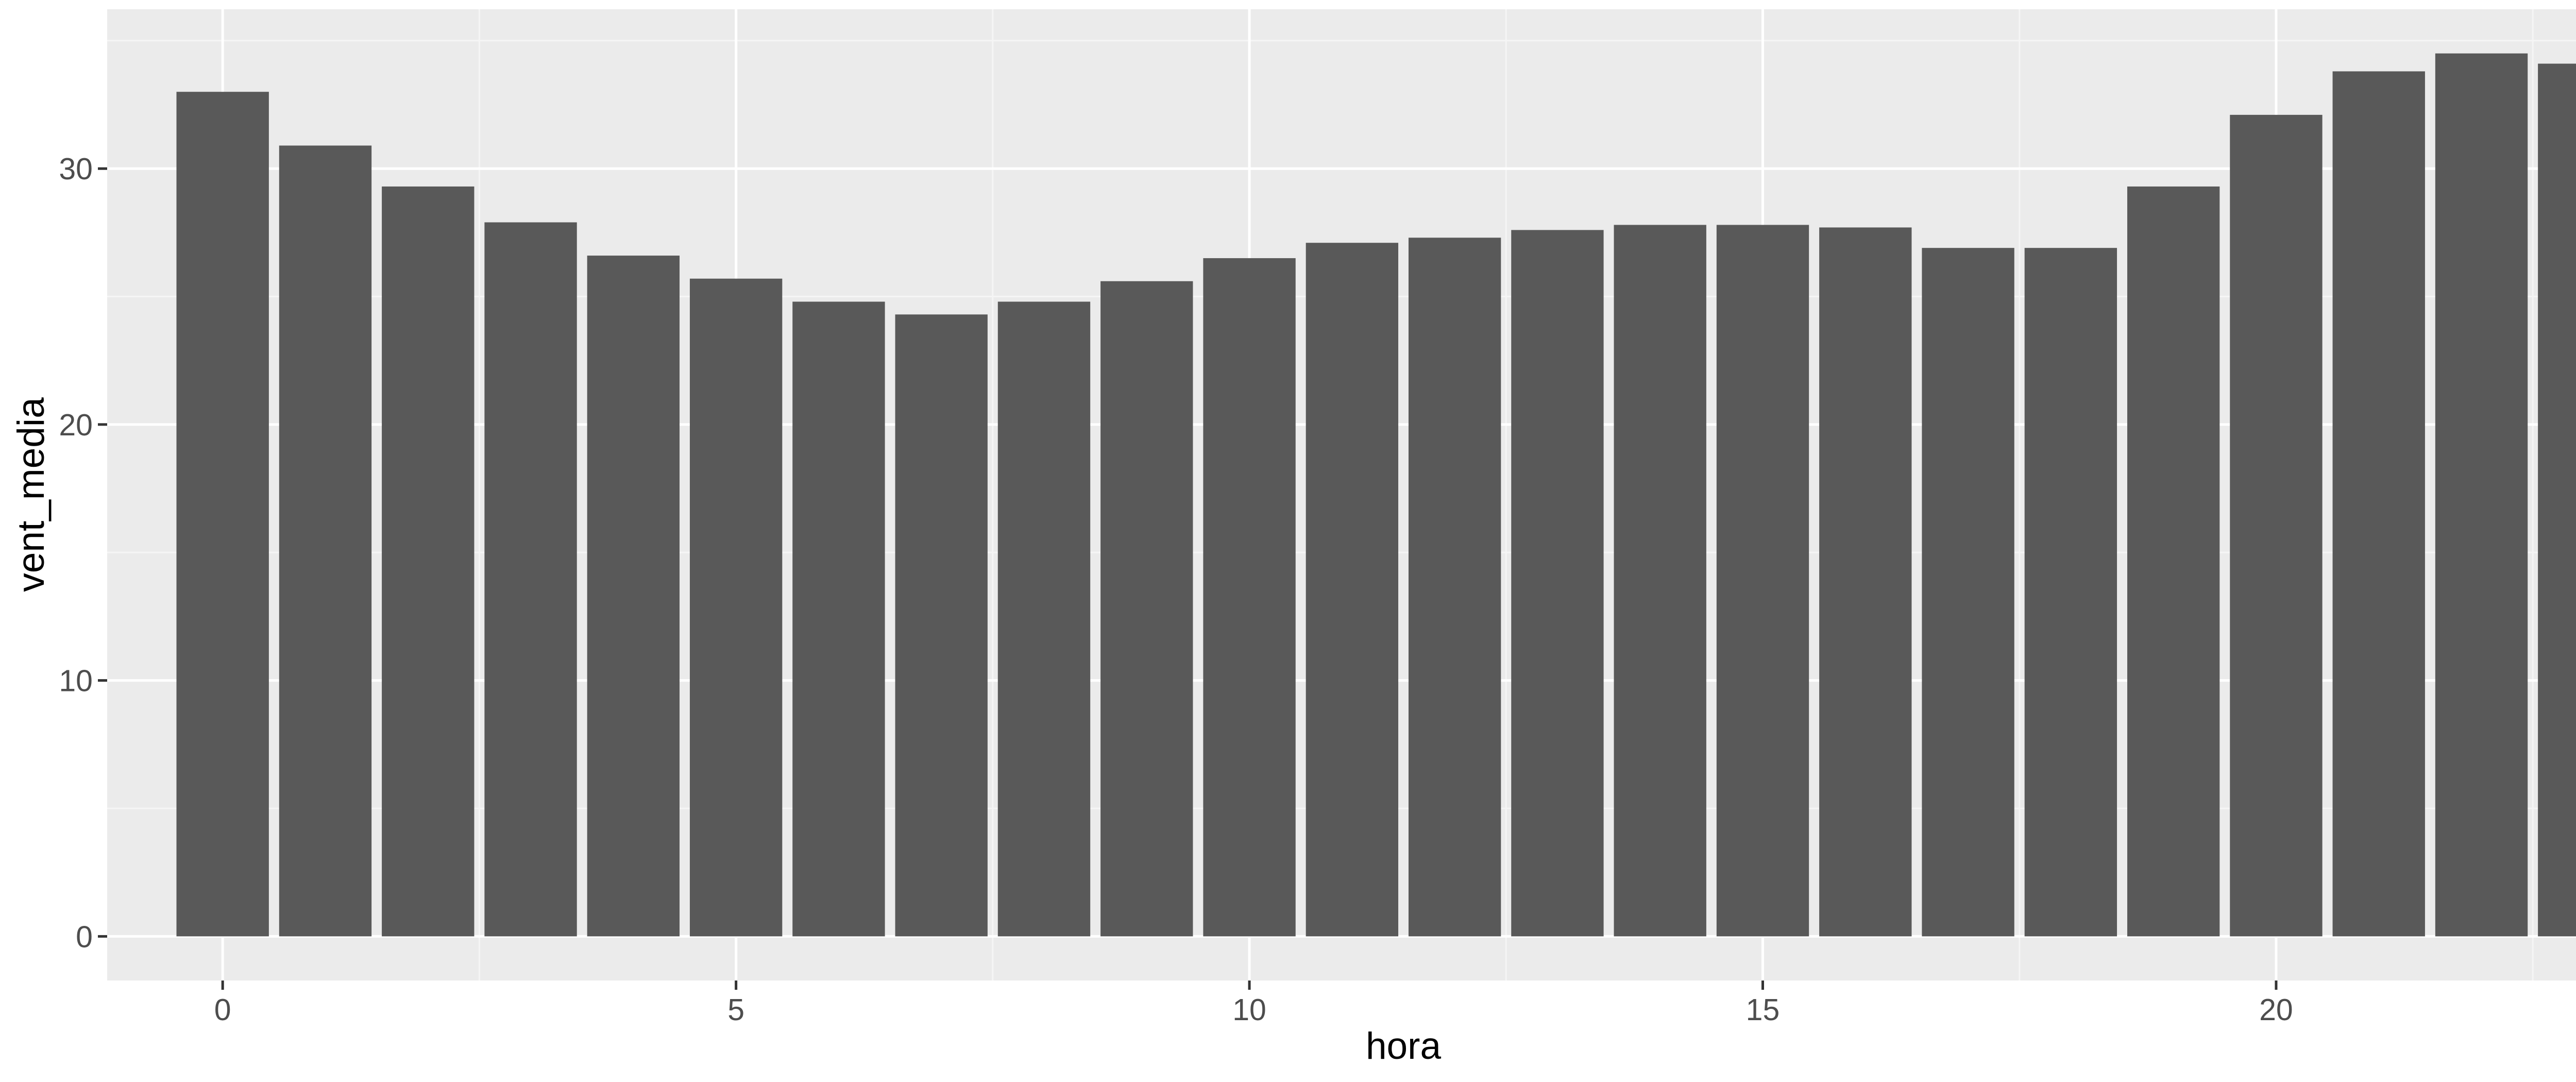 This screenshot has height=1082, width=2576. What do you see at coordinates (76, 425) in the screenshot?
I see `y-tick-label: 20` at bounding box center [76, 425].